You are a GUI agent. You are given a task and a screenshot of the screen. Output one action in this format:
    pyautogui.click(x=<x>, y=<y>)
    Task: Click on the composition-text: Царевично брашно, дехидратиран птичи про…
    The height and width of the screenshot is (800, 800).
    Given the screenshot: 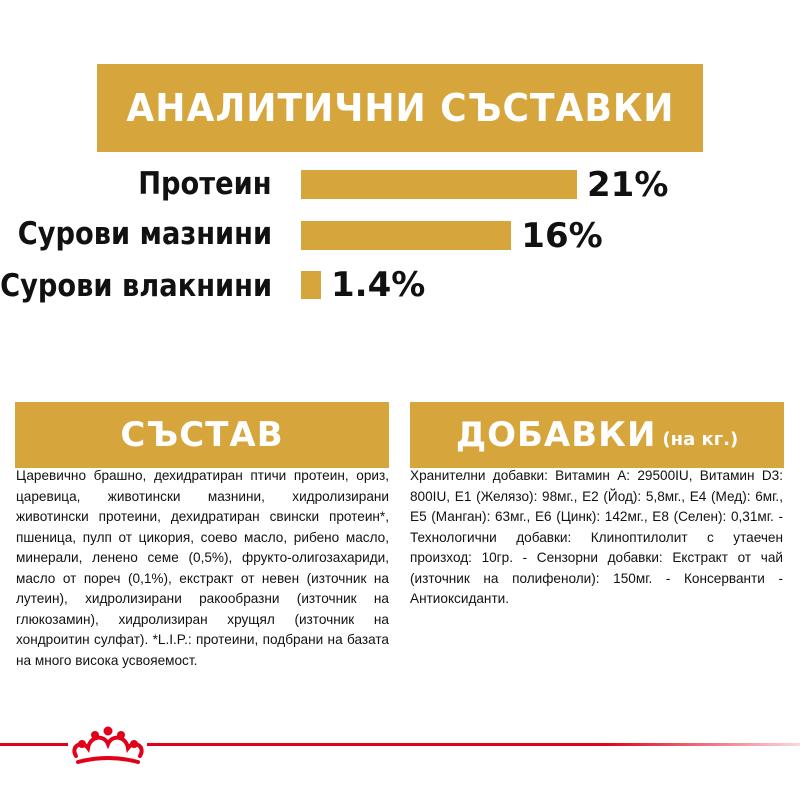 What is the action you would take?
    pyautogui.click(x=202, y=568)
    